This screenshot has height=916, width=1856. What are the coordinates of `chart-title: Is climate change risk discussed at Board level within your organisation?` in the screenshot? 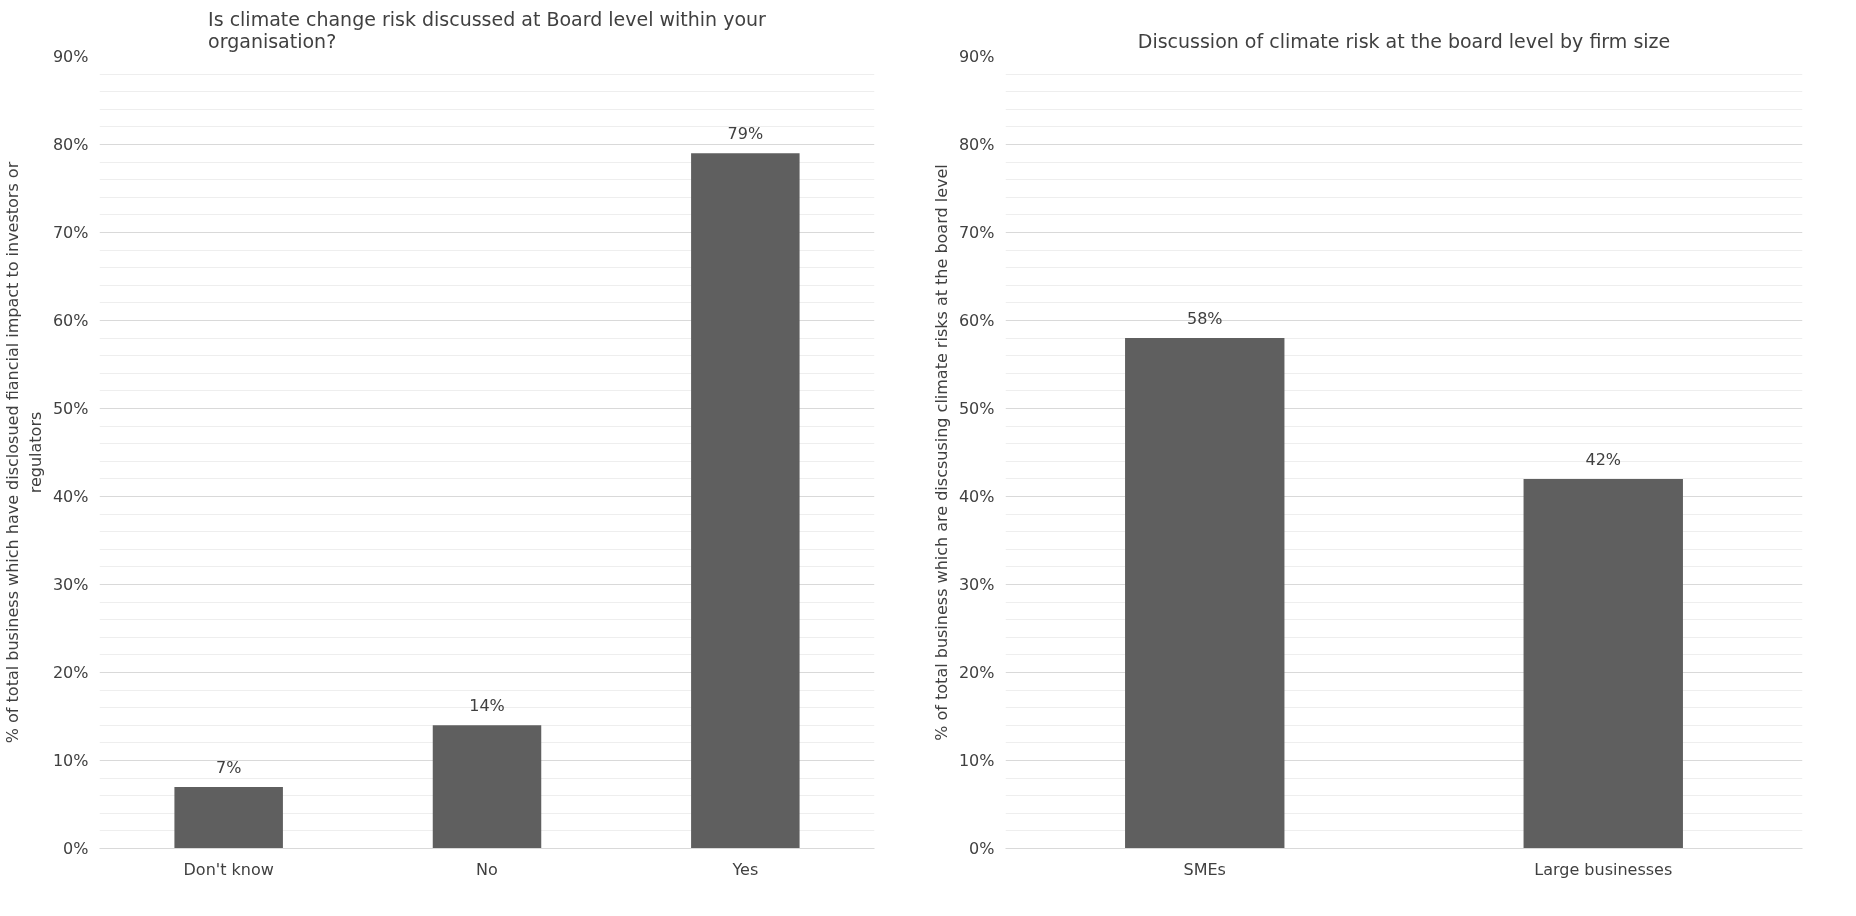 It's located at (487, 29).